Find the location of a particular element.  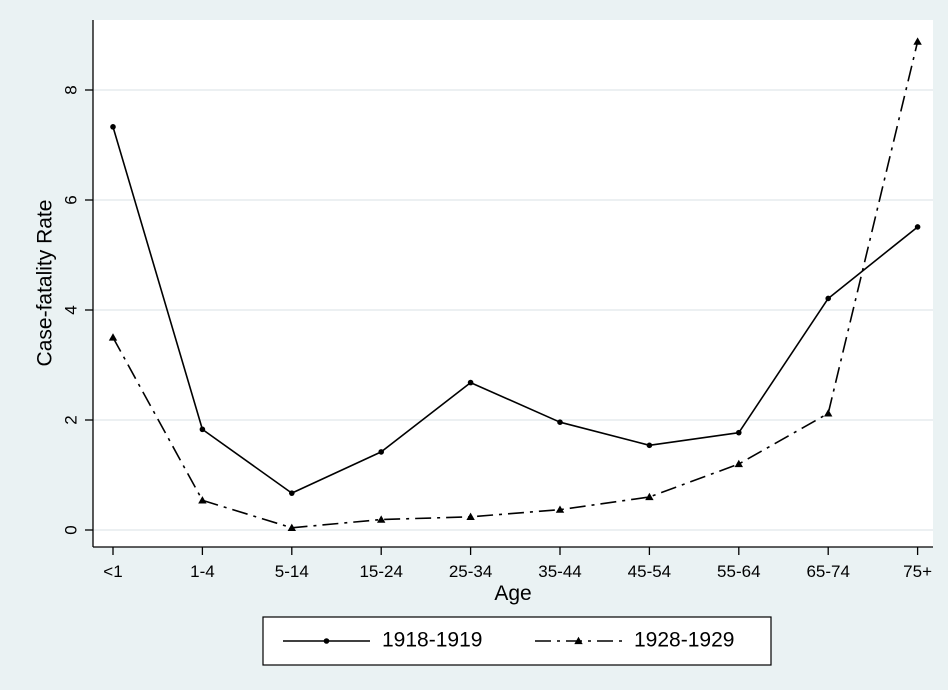

x-tick-label: 5-14 is located at coordinates (292, 571).